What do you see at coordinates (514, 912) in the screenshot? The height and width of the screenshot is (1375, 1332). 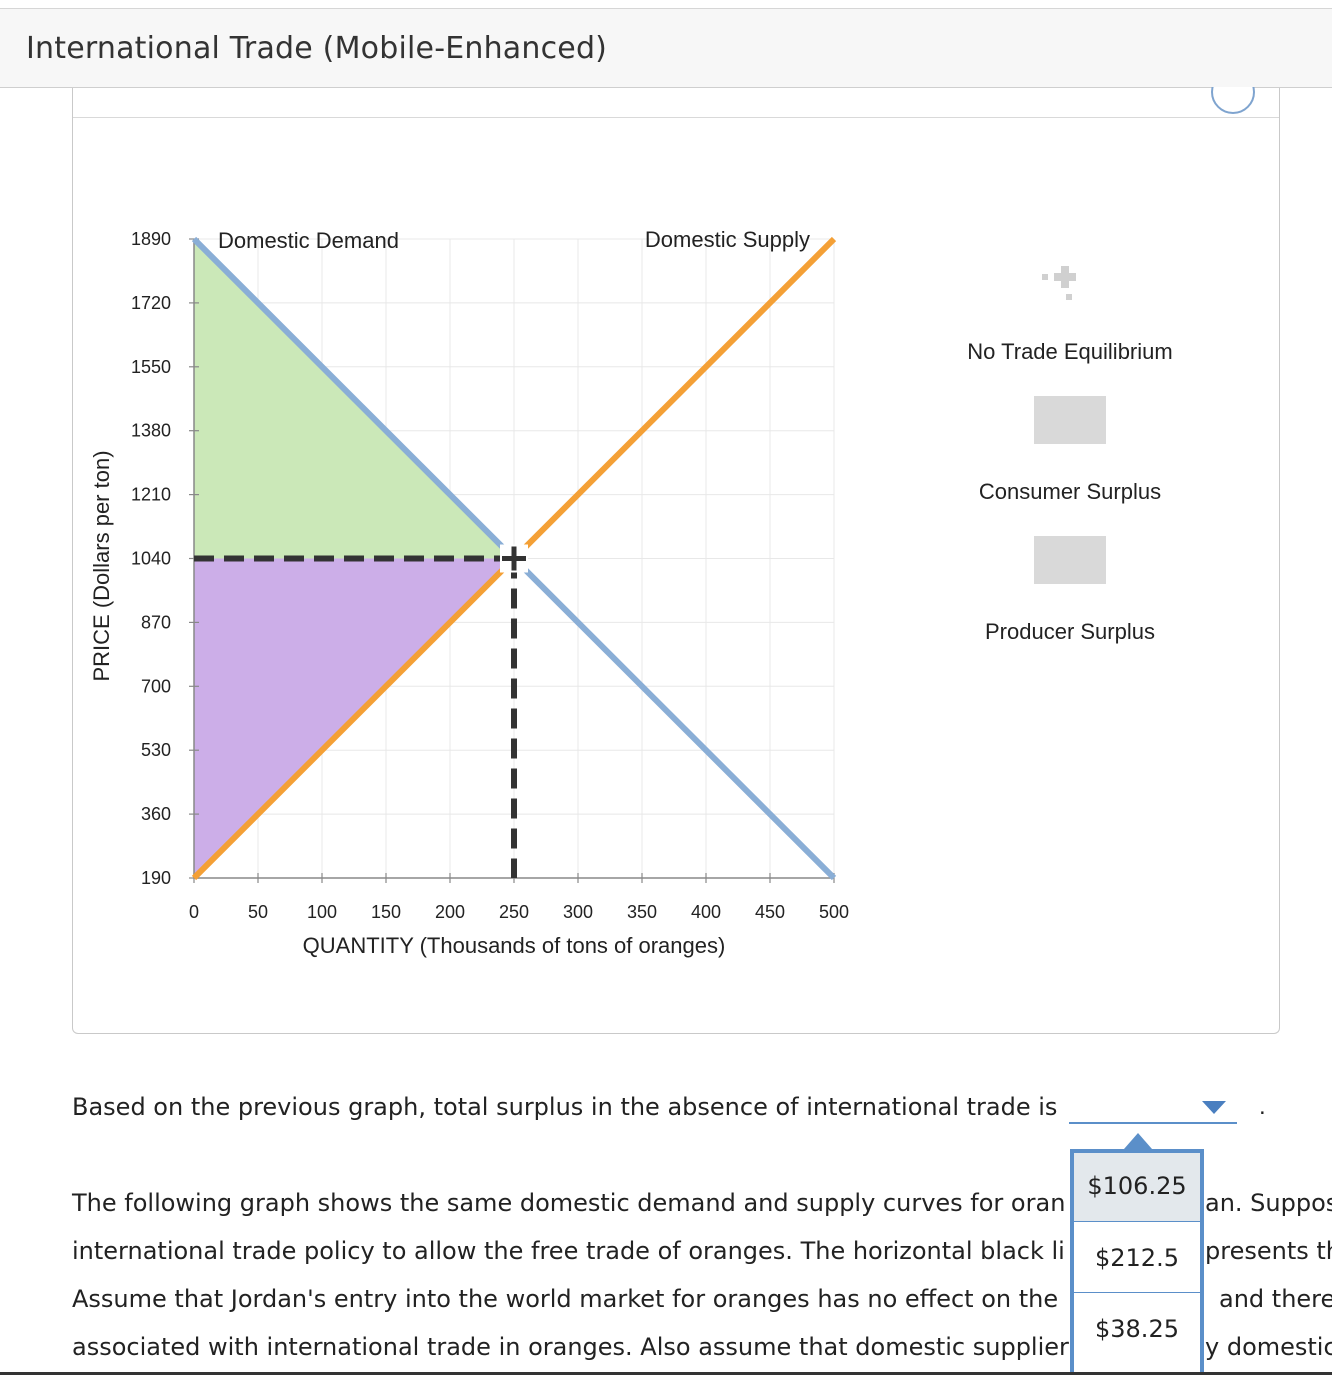 I see `x-tick-label: 250` at bounding box center [514, 912].